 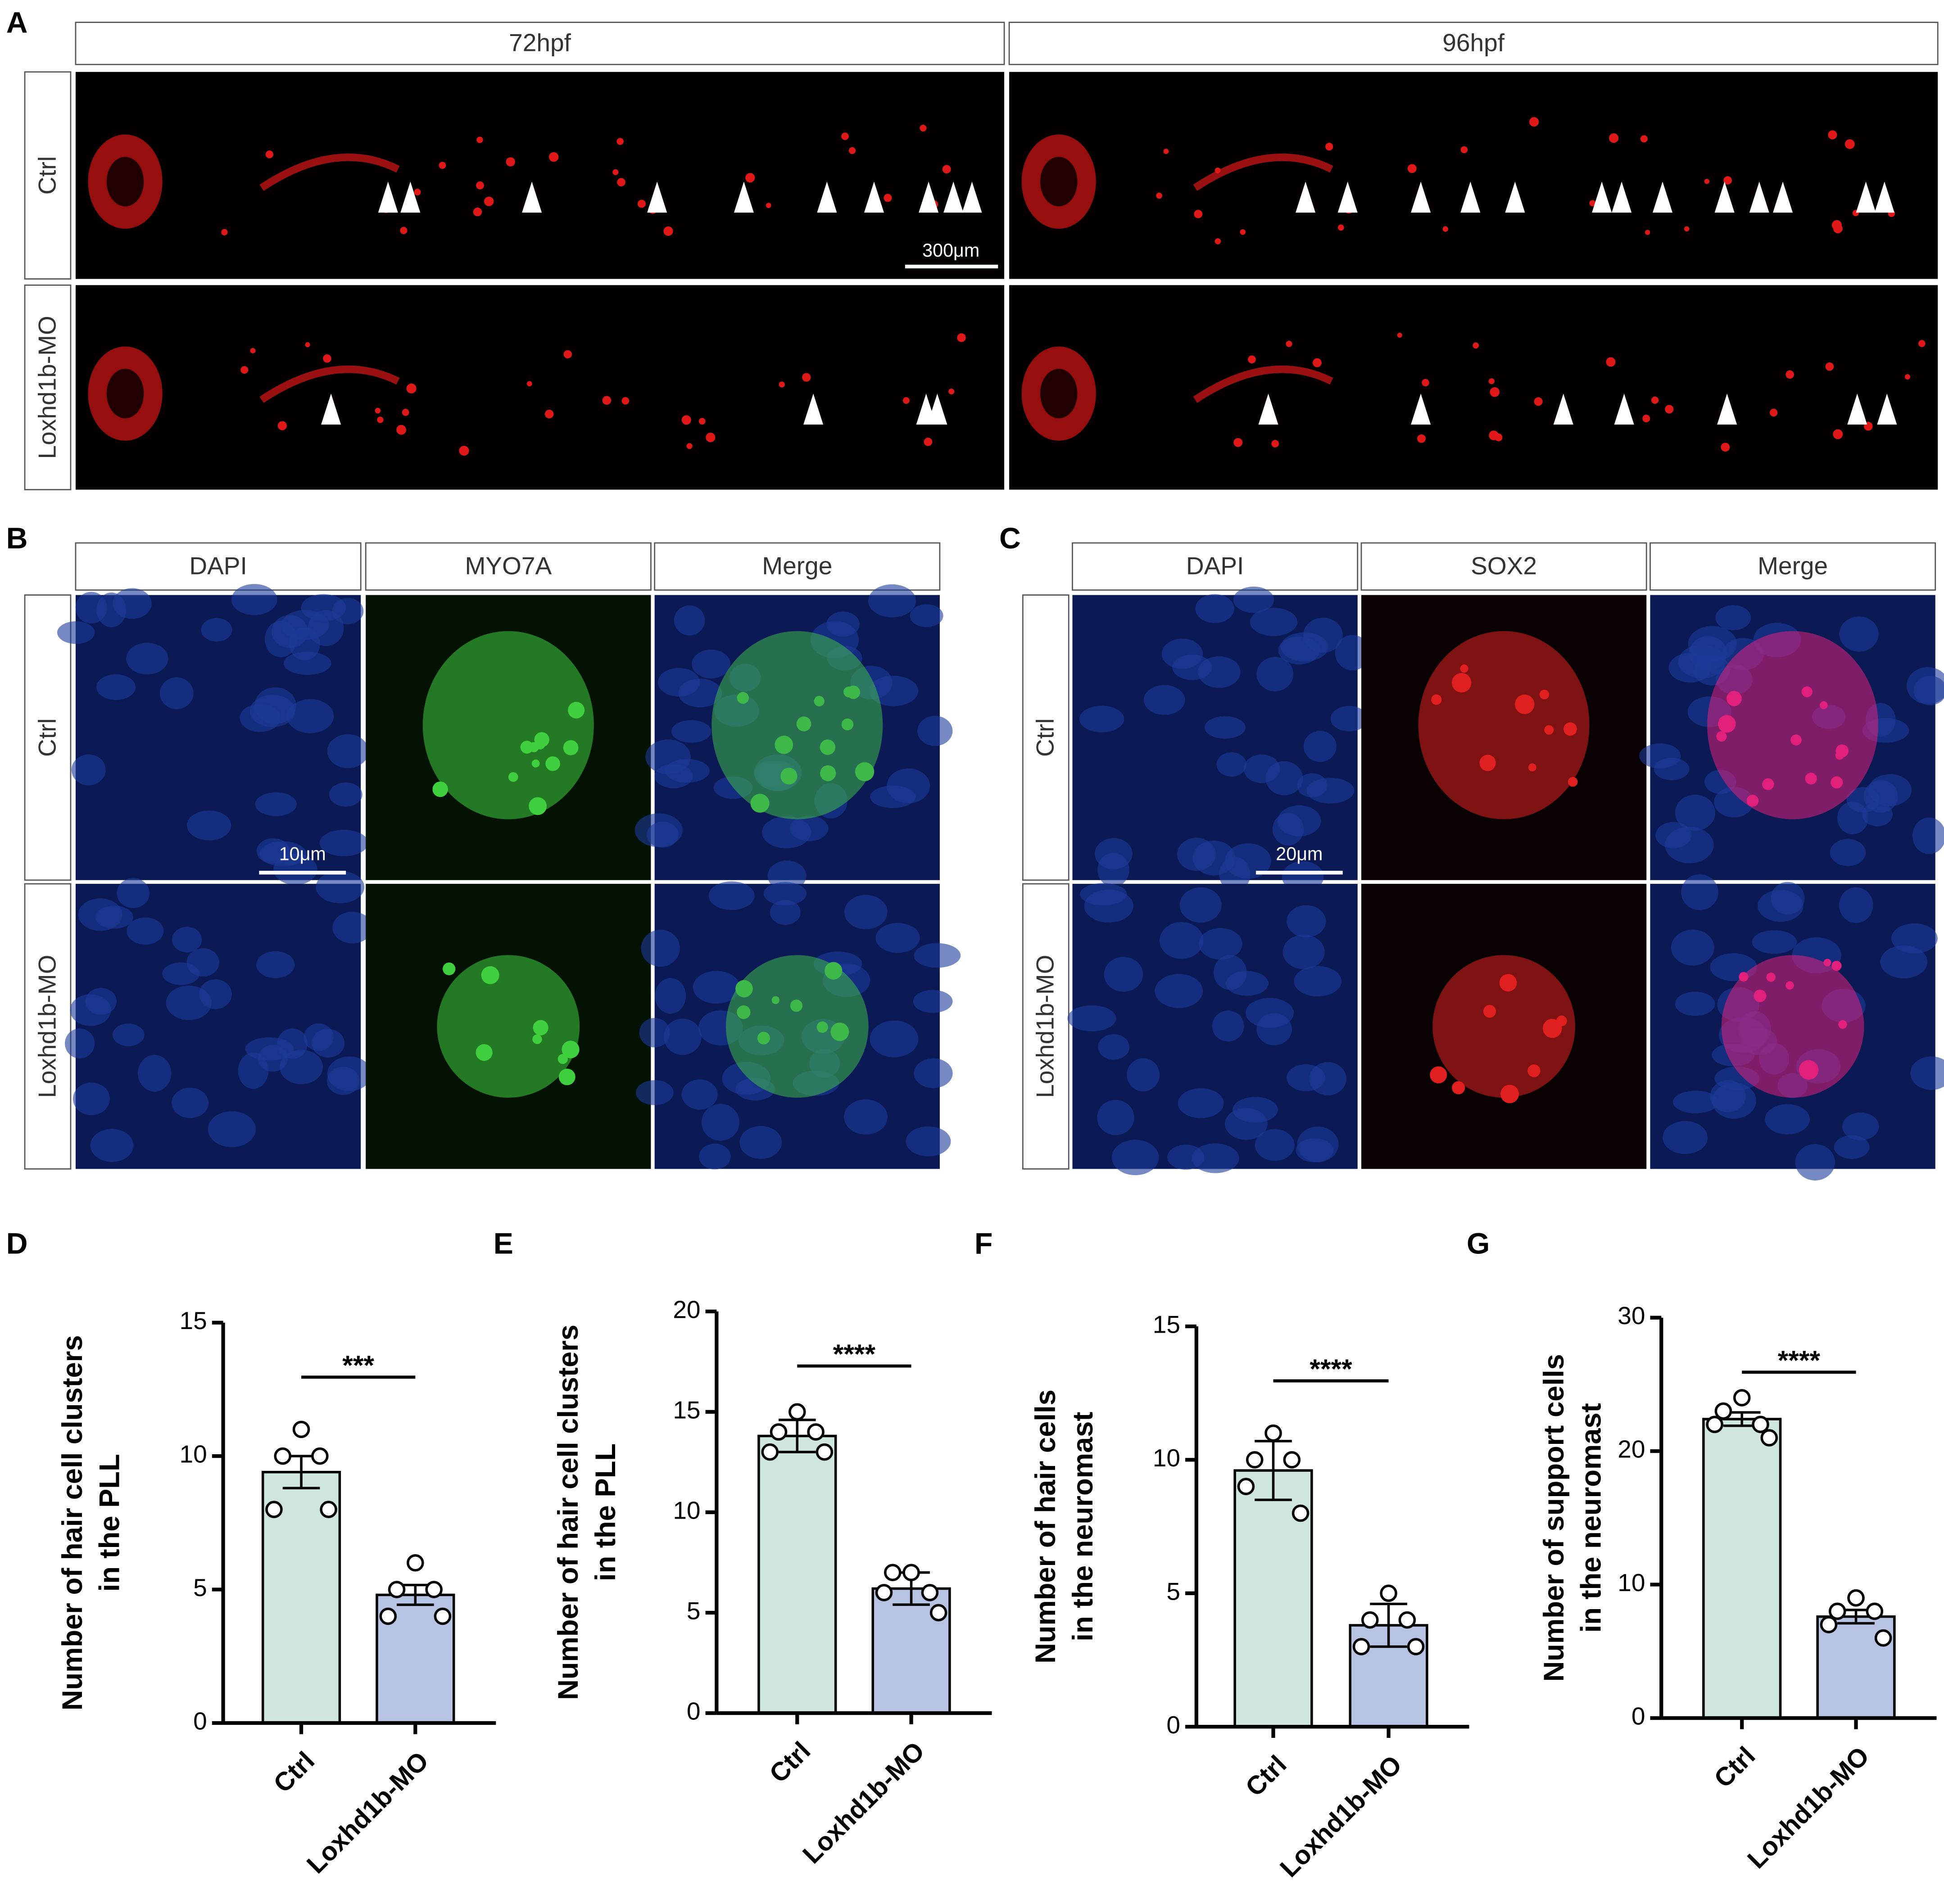 What do you see at coordinates (1300, 854) in the screenshot?
I see `scale-bar-label: 20μm` at bounding box center [1300, 854].